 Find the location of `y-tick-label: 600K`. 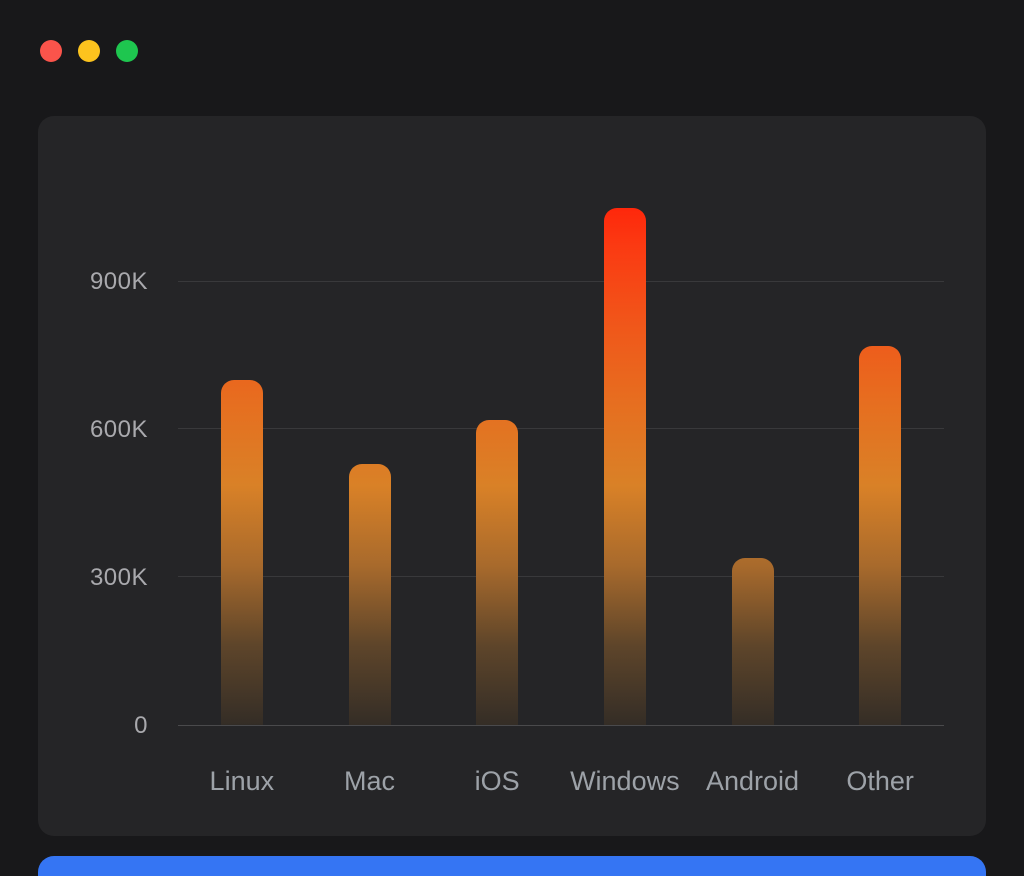

y-tick-label: 600K is located at coordinates (118, 429).